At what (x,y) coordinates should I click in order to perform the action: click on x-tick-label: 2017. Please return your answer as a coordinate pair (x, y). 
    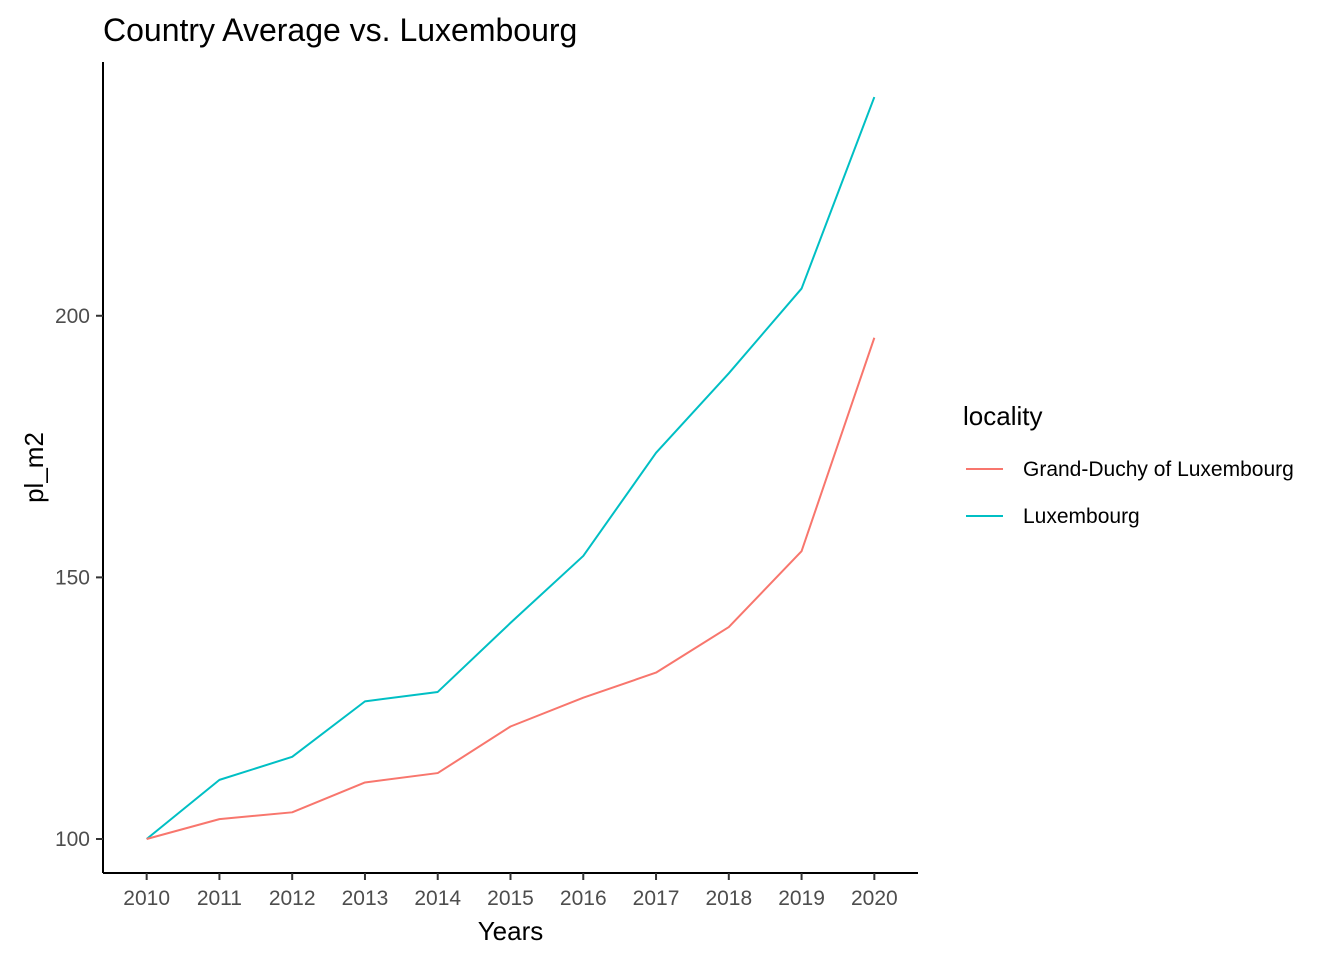
    Looking at the image, I should click on (656, 898).